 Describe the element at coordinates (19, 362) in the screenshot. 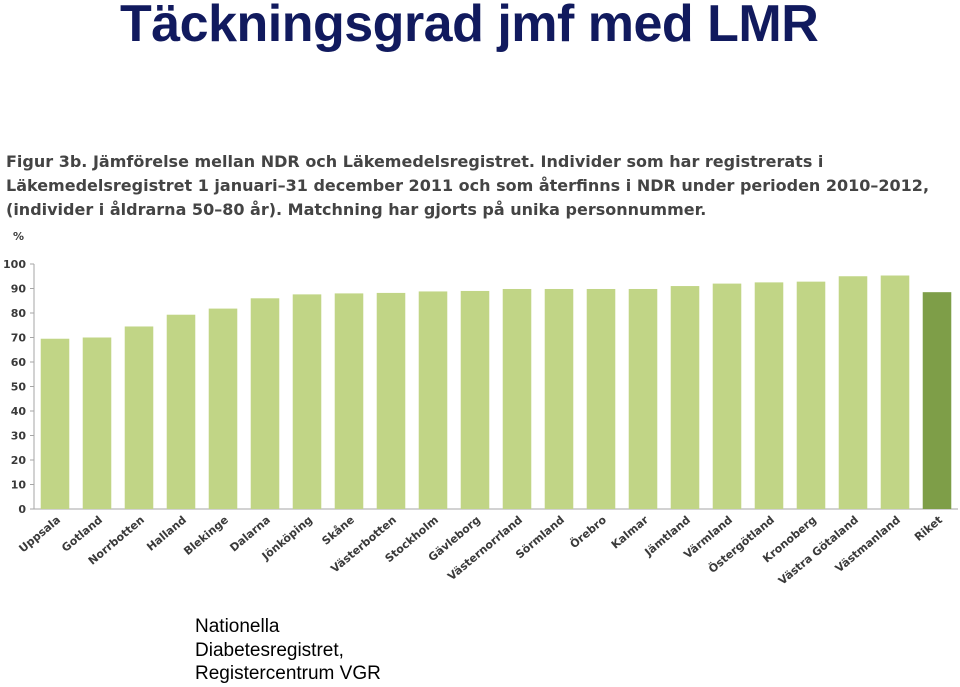

I see `y-tick-label: 60` at that location.